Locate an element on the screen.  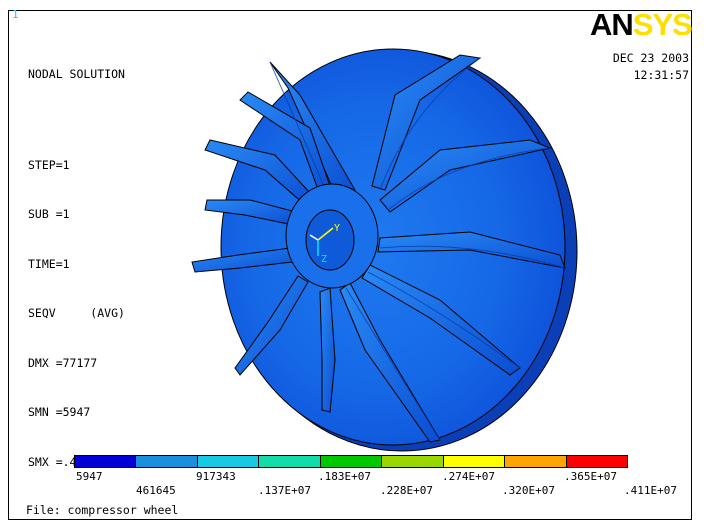
coordinate-triad: Y Z is located at coordinates (324, 244).